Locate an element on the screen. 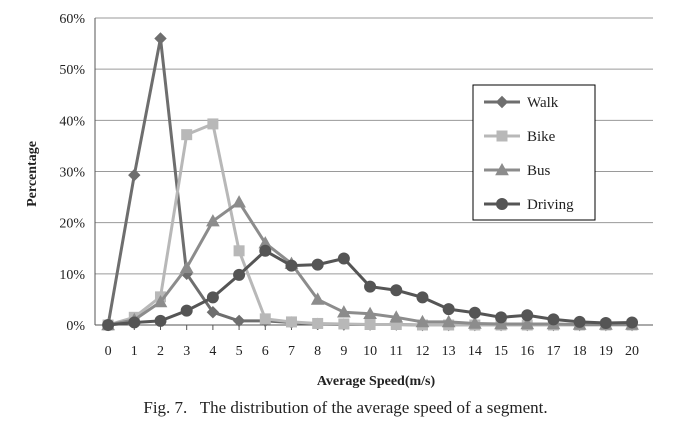  x-tick-label: 2 is located at coordinates (160, 351).